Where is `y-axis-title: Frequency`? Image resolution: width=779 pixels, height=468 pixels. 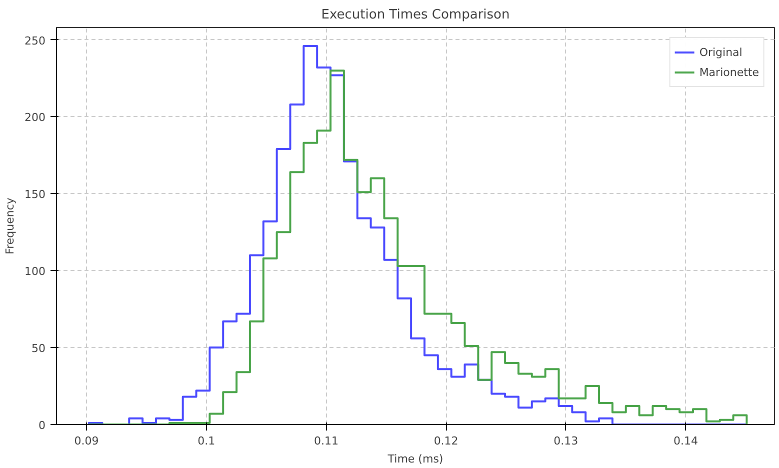
y-axis-title: Frequency is located at coordinates (10, 225).